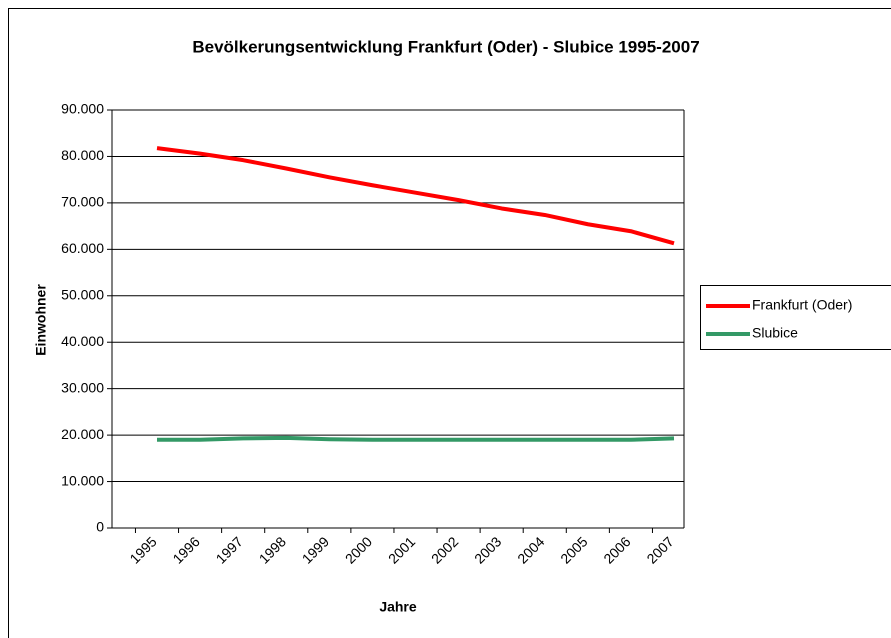 The height and width of the screenshot is (638, 891). I want to click on x-axis-title: Jahre, so click(398, 607).